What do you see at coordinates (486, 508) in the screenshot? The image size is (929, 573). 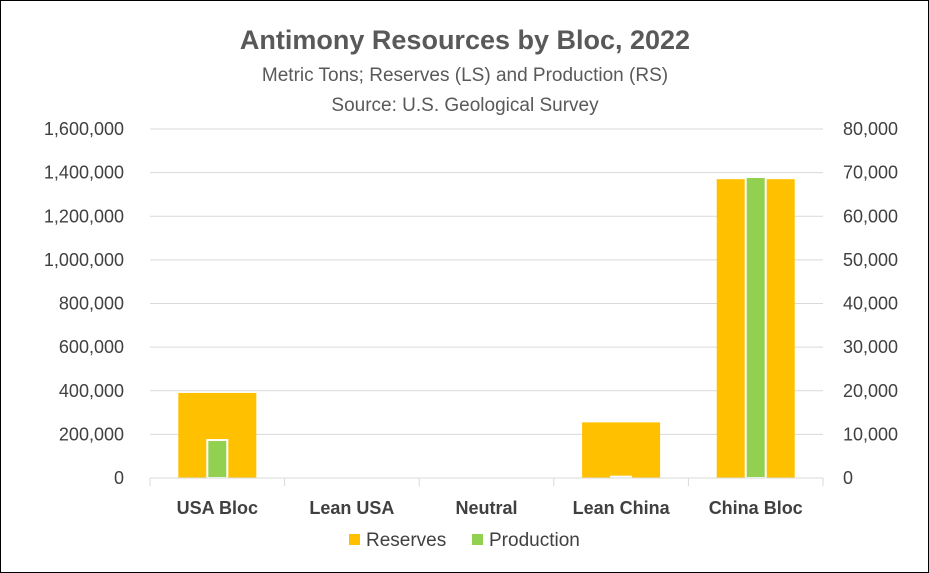 I see `category-label: Neutral` at bounding box center [486, 508].